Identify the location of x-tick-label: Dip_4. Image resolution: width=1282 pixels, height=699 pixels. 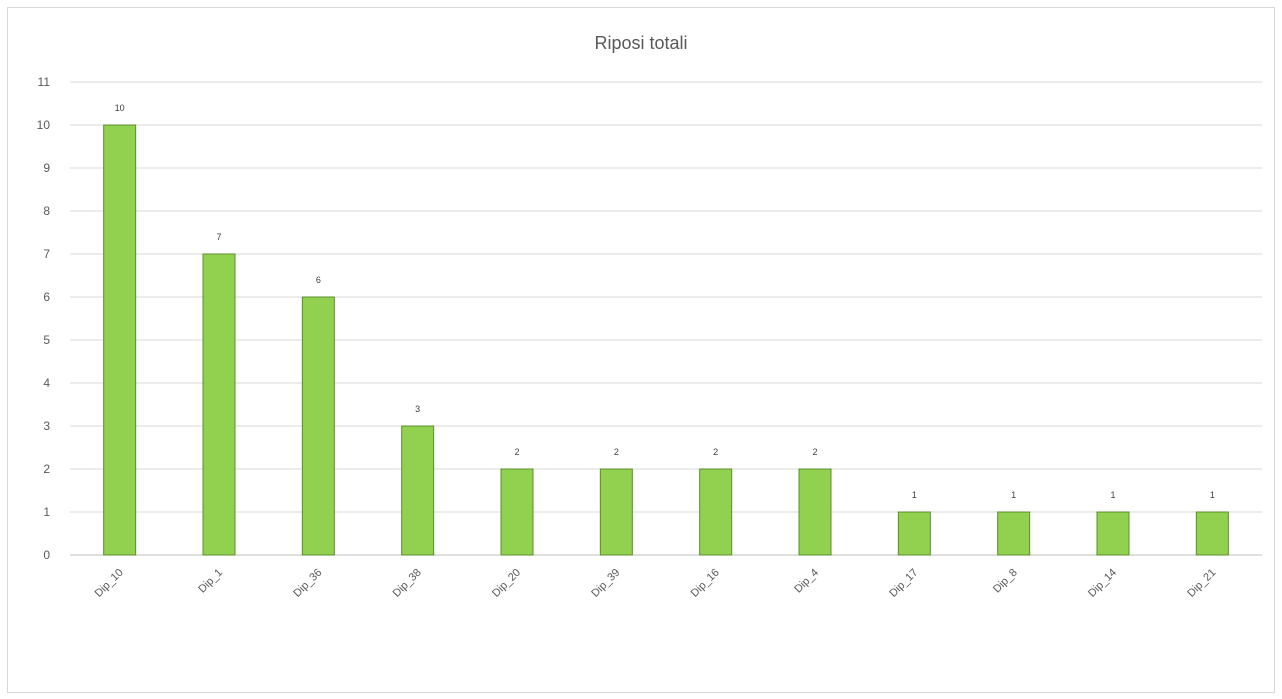
(806, 581).